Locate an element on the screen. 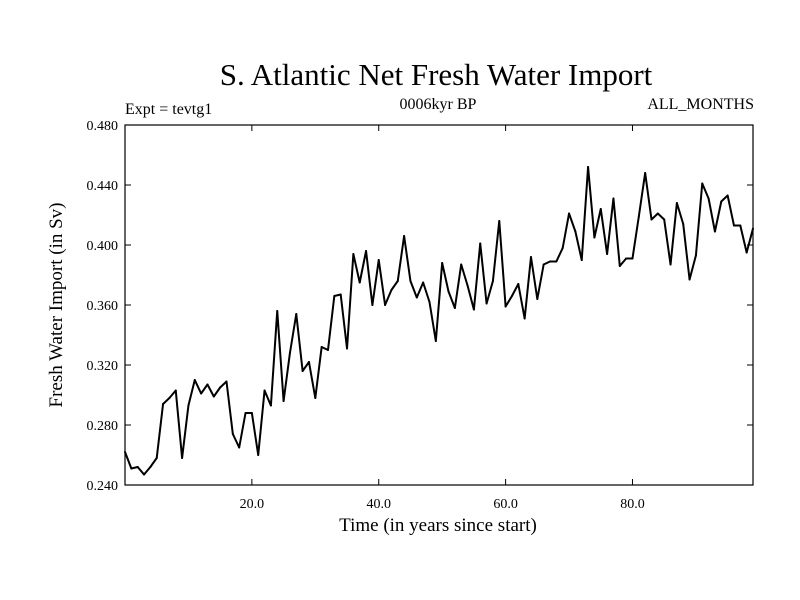 This screenshot has height=600, width=800. x-axis-tick-labels: 20.0 40.0 60.0 80.0 is located at coordinates (442, 504).